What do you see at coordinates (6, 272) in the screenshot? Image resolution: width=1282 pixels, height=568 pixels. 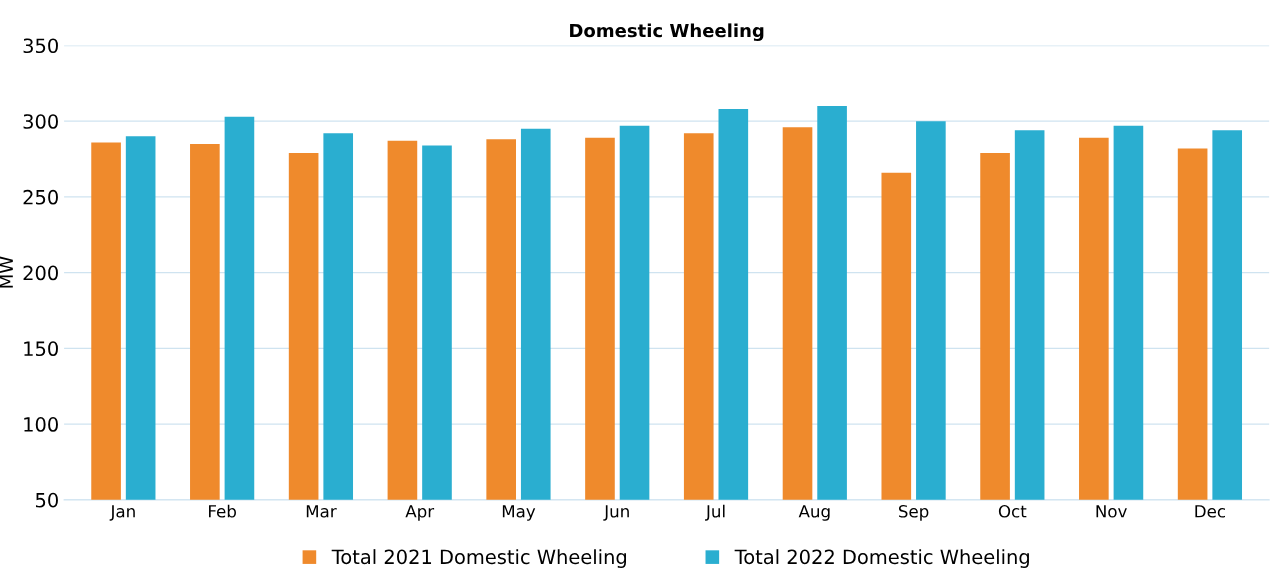 I see `y-axis-title: MW` at bounding box center [6, 272].